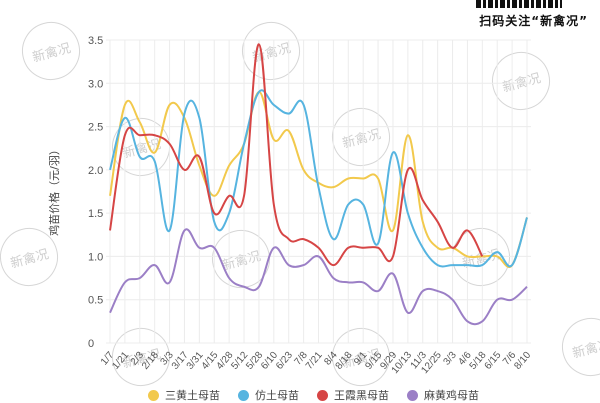 The height and width of the screenshot is (403, 600). What do you see at coordinates (95, 84) in the screenshot?
I see `y-tick-label: 3.0` at bounding box center [95, 84].